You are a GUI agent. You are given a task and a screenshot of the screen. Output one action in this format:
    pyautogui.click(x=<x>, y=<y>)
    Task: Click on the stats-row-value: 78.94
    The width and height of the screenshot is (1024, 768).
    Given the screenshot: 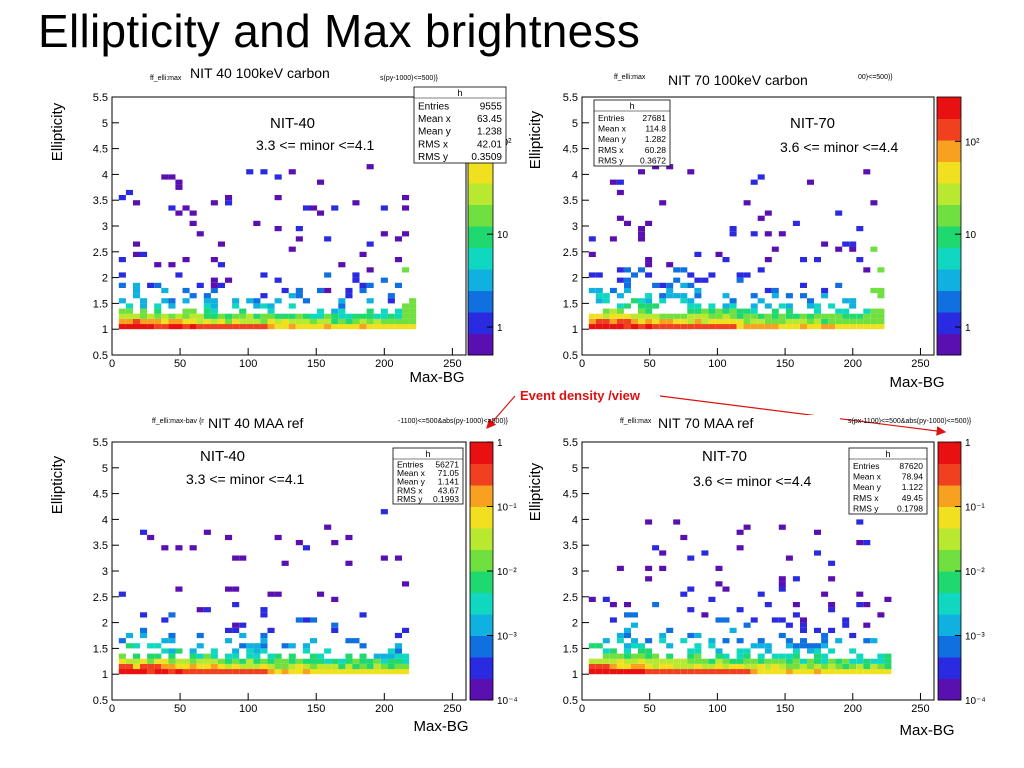 What is the action you would take?
    pyautogui.click(x=913, y=477)
    